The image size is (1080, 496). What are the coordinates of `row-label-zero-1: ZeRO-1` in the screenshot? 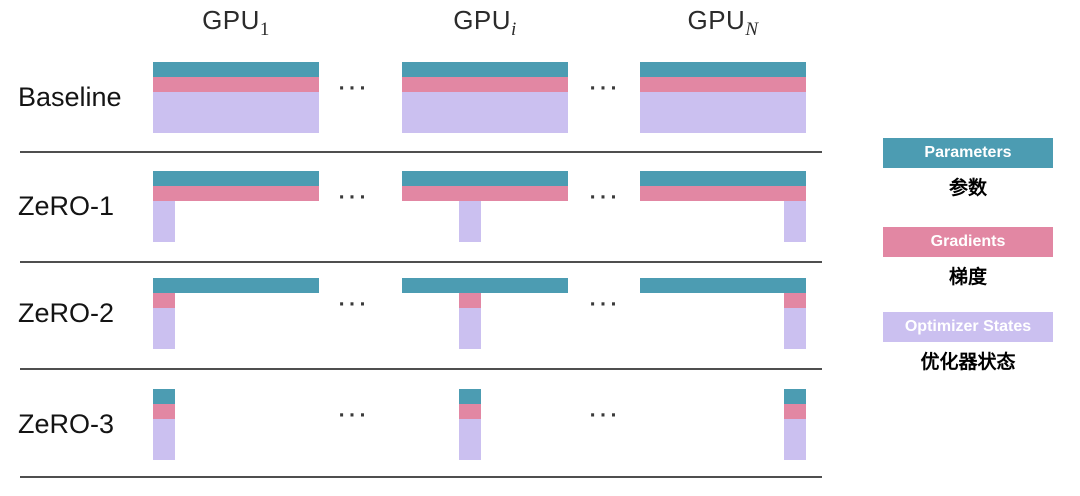 It's located at (66, 206).